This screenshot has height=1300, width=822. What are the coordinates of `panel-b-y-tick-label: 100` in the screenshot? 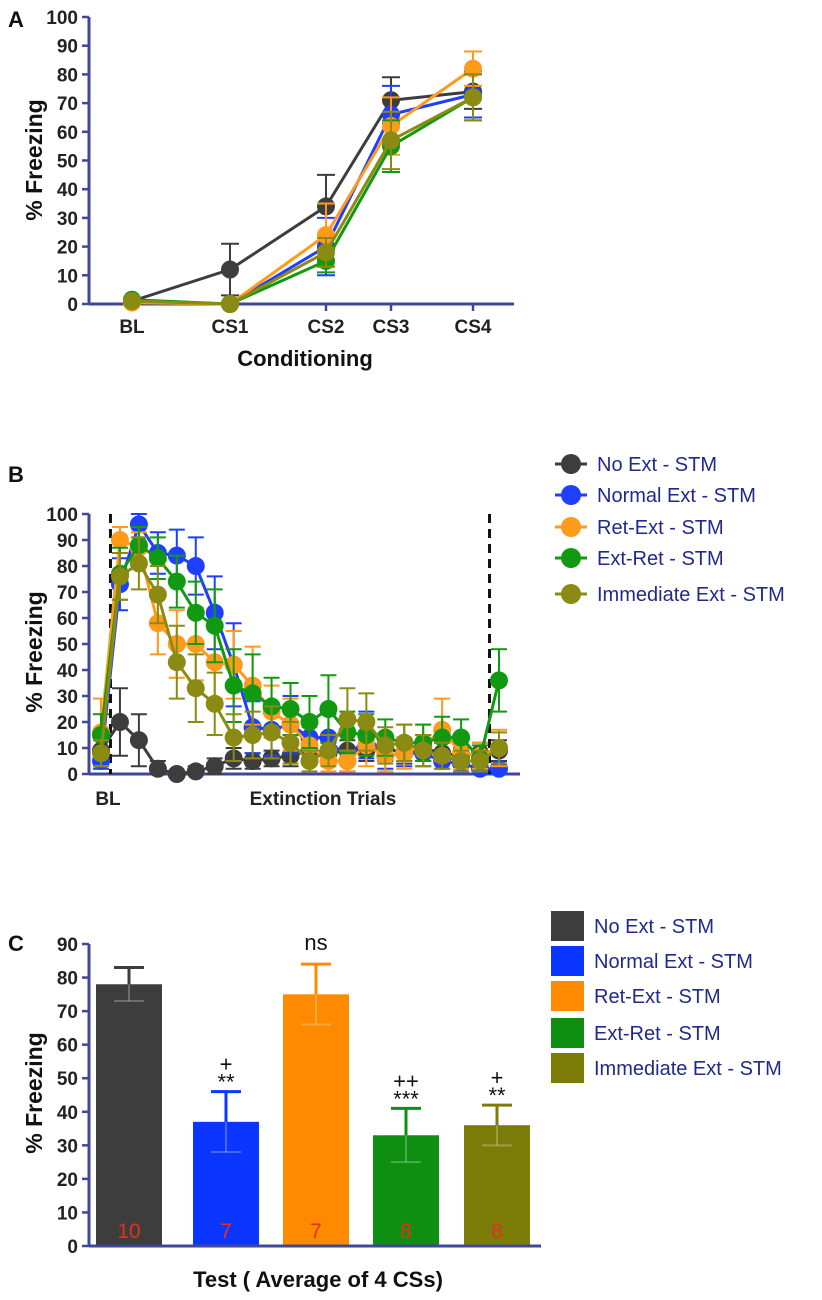 It's located at (62, 515).